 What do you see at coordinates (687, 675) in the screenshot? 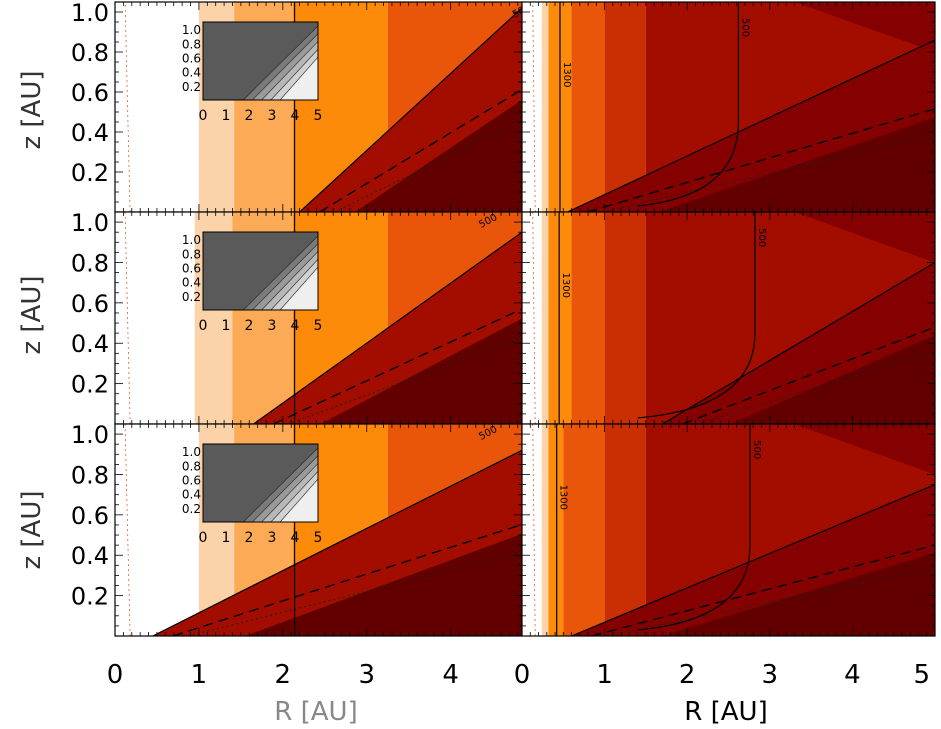
I see `x-tick-label-right: 2` at bounding box center [687, 675].